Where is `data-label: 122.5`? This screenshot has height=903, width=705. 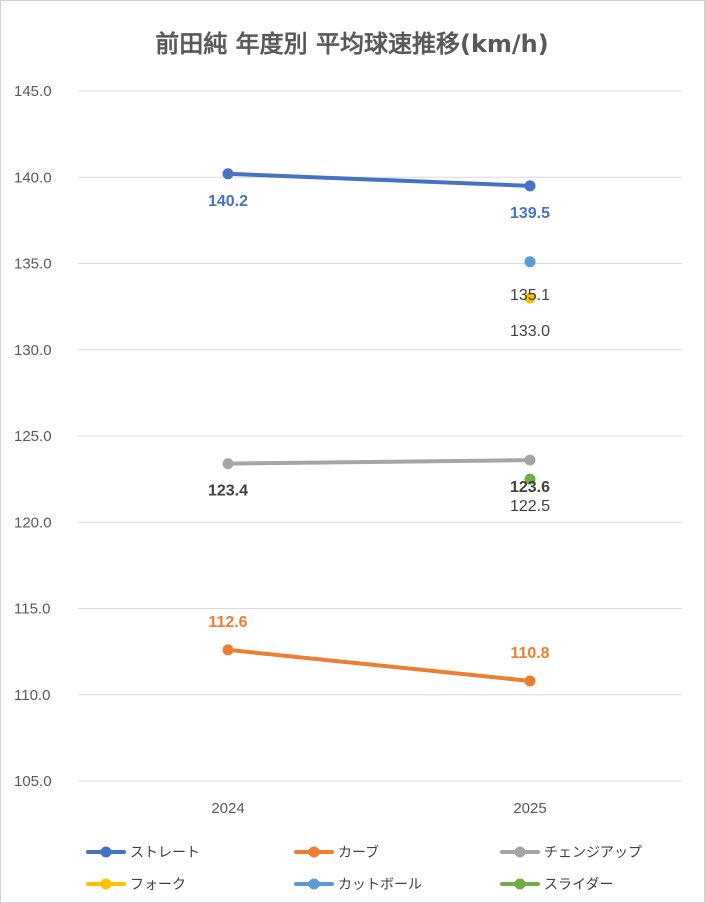 data-label: 122.5 is located at coordinates (530, 506).